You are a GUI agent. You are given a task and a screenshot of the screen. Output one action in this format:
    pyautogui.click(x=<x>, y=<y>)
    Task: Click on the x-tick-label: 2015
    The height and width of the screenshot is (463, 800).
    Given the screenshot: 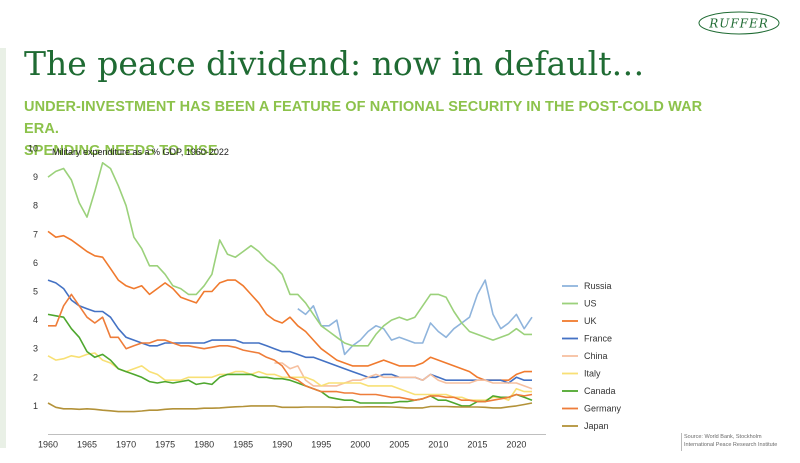 What is the action you would take?
    pyautogui.click(x=477, y=445)
    